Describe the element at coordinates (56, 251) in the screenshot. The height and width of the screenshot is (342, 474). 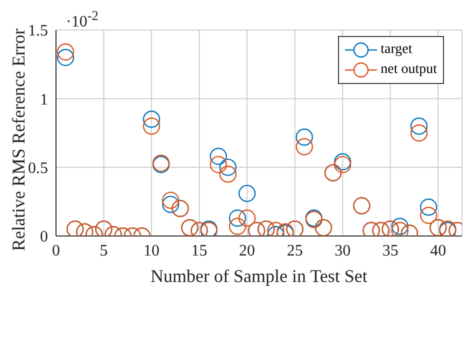
I see `x-tick-label: 0` at that location.